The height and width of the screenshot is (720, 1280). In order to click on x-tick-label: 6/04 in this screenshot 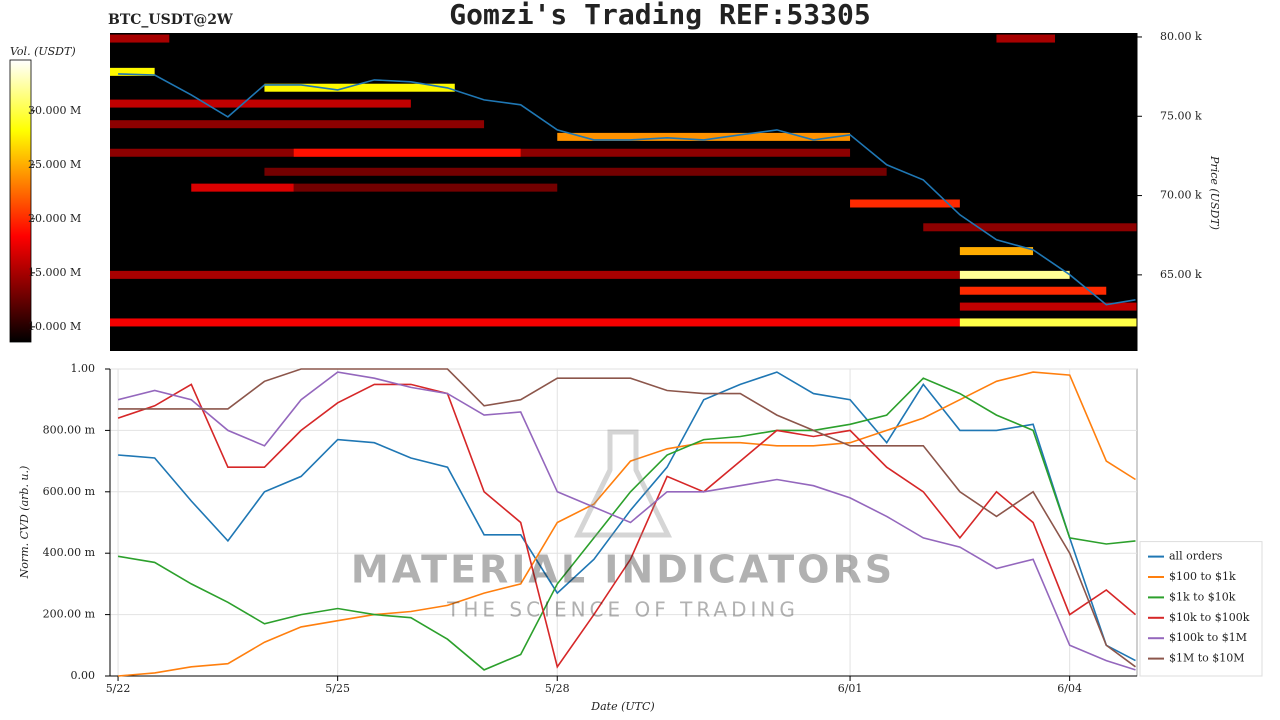, I will do `click(1069, 688)`.